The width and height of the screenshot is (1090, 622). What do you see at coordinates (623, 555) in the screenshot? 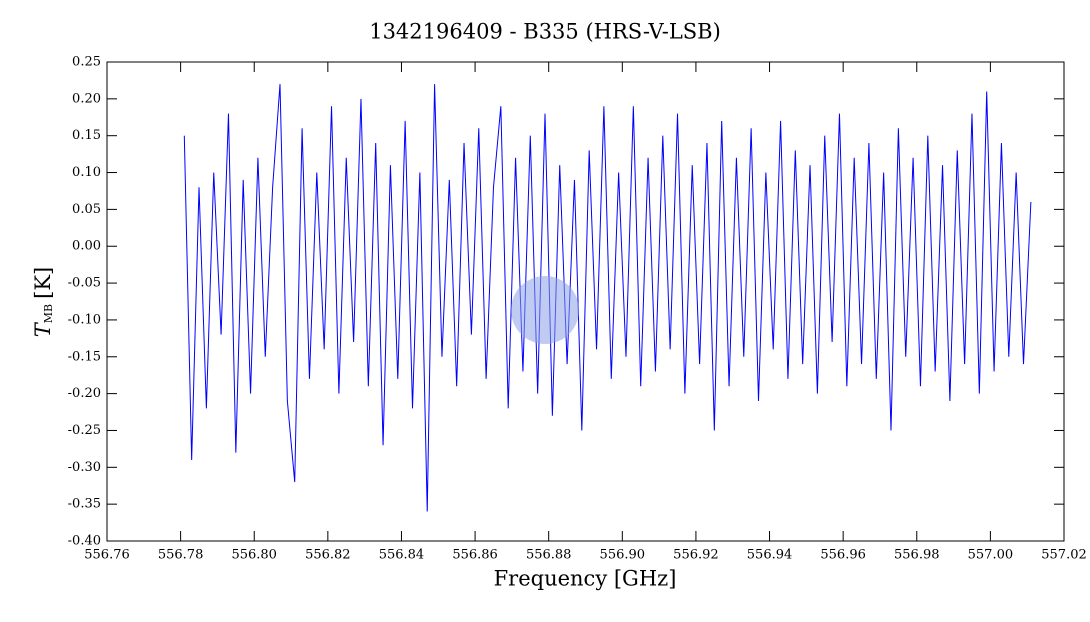
I see `x-tick-label: 556.90` at bounding box center [623, 555].